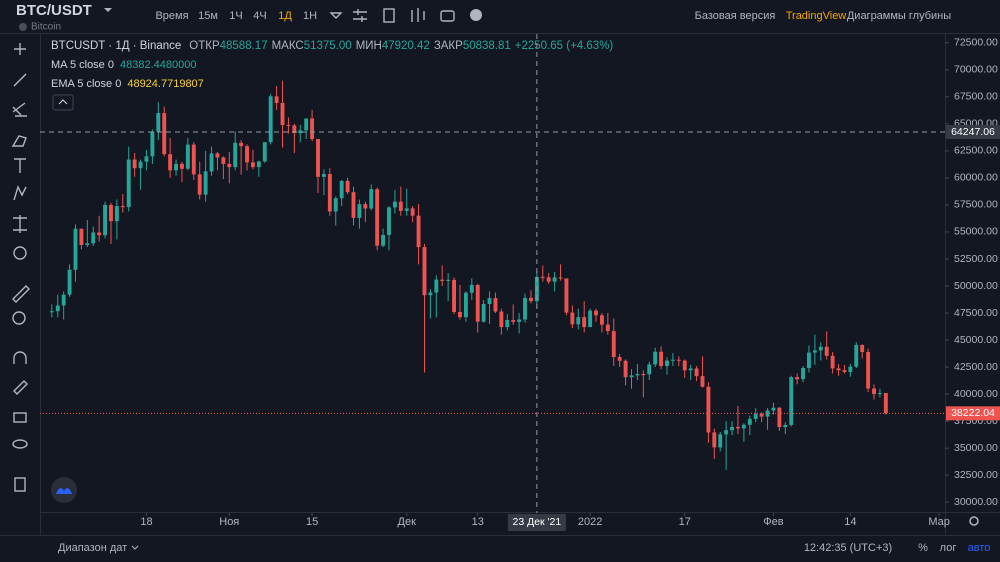 Image resolution: width=1000 pixels, height=562 pixels. Describe the element at coordinates (360, 15) in the screenshot. I see `indicators-icon` at that location.